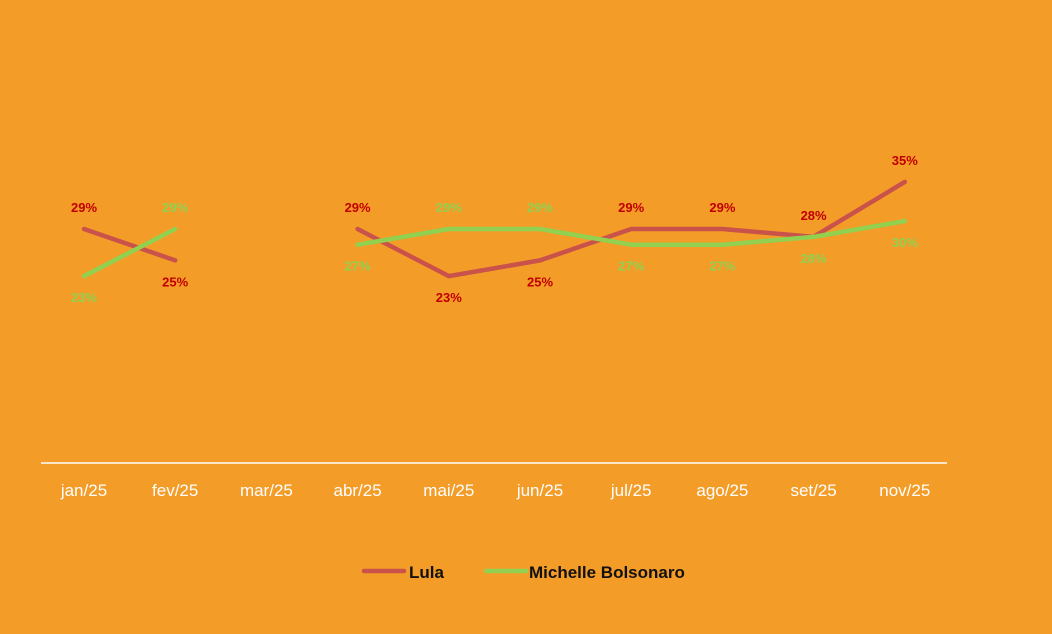 This screenshot has width=1052, height=634. What do you see at coordinates (905, 160) in the screenshot?
I see `data-label-lula-9: 35%` at bounding box center [905, 160].